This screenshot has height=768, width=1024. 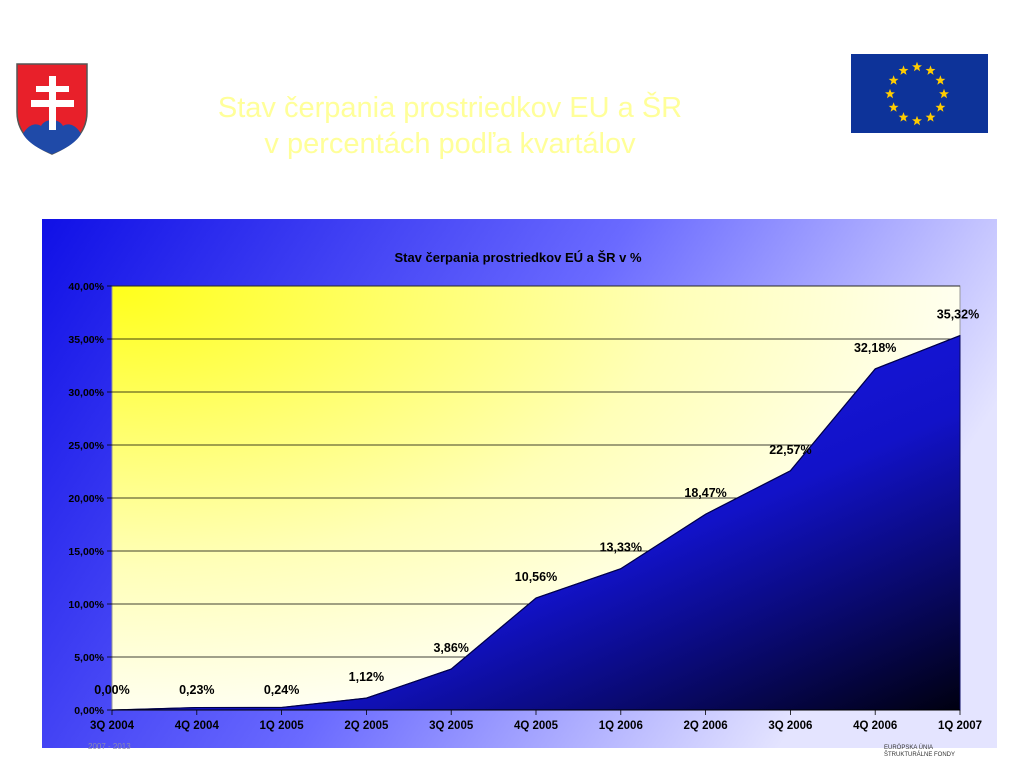 I want to click on y-tick-label: 10,00%, so click(x=86, y=605).